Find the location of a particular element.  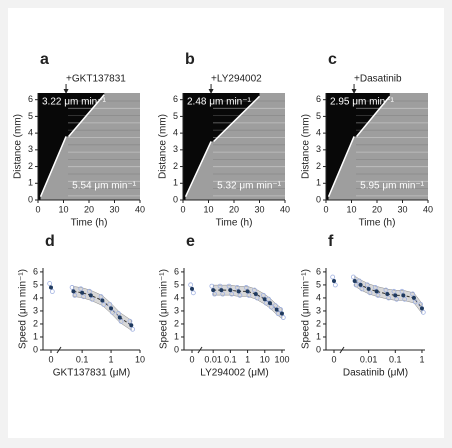

x-axis-label: Dasatinib (μM) is located at coordinates (375, 373).